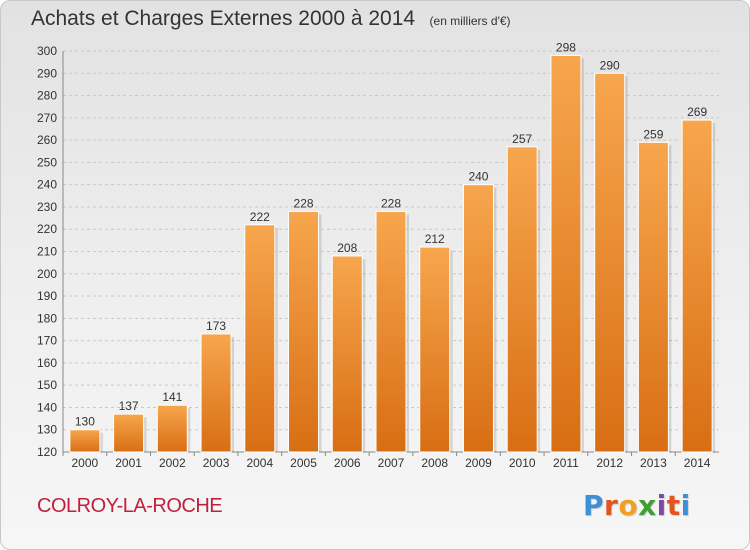 The width and height of the screenshot is (750, 550). What do you see at coordinates (304, 331) in the screenshot?
I see `bar-2005` at bounding box center [304, 331].